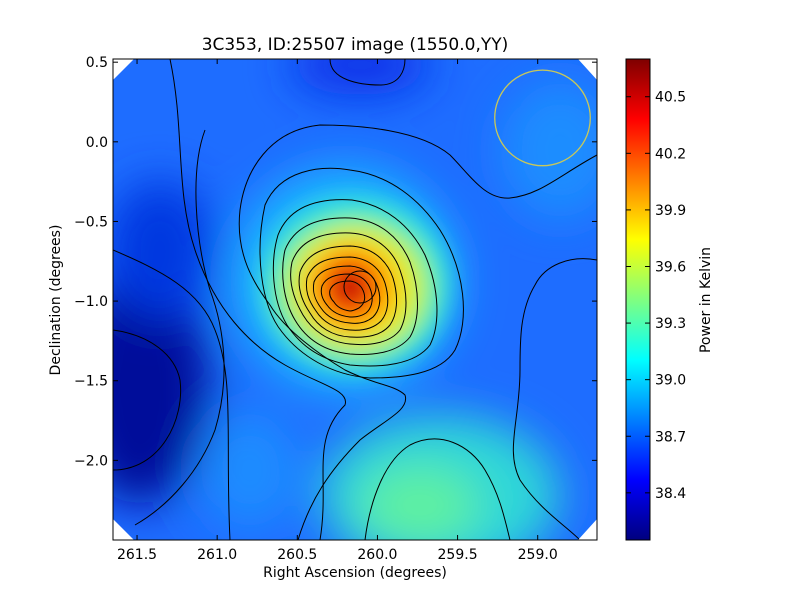  I want to click on x-tick-label: 261.5, so click(137, 555).